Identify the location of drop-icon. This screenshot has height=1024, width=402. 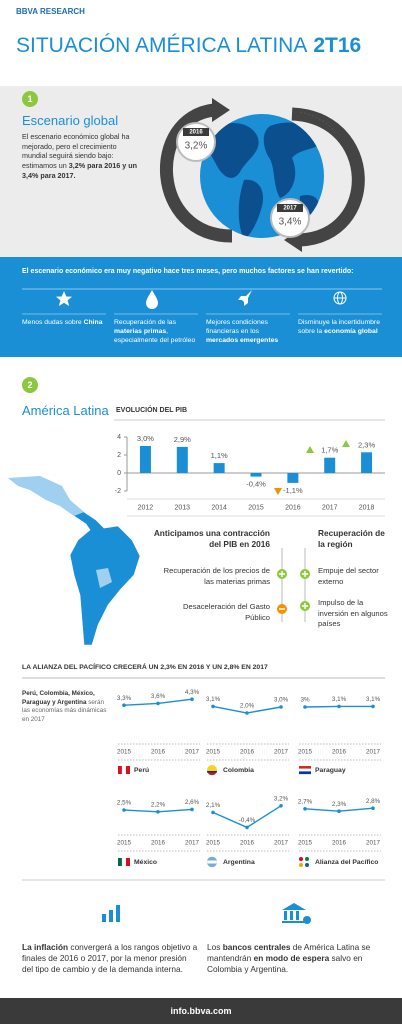
(152, 299).